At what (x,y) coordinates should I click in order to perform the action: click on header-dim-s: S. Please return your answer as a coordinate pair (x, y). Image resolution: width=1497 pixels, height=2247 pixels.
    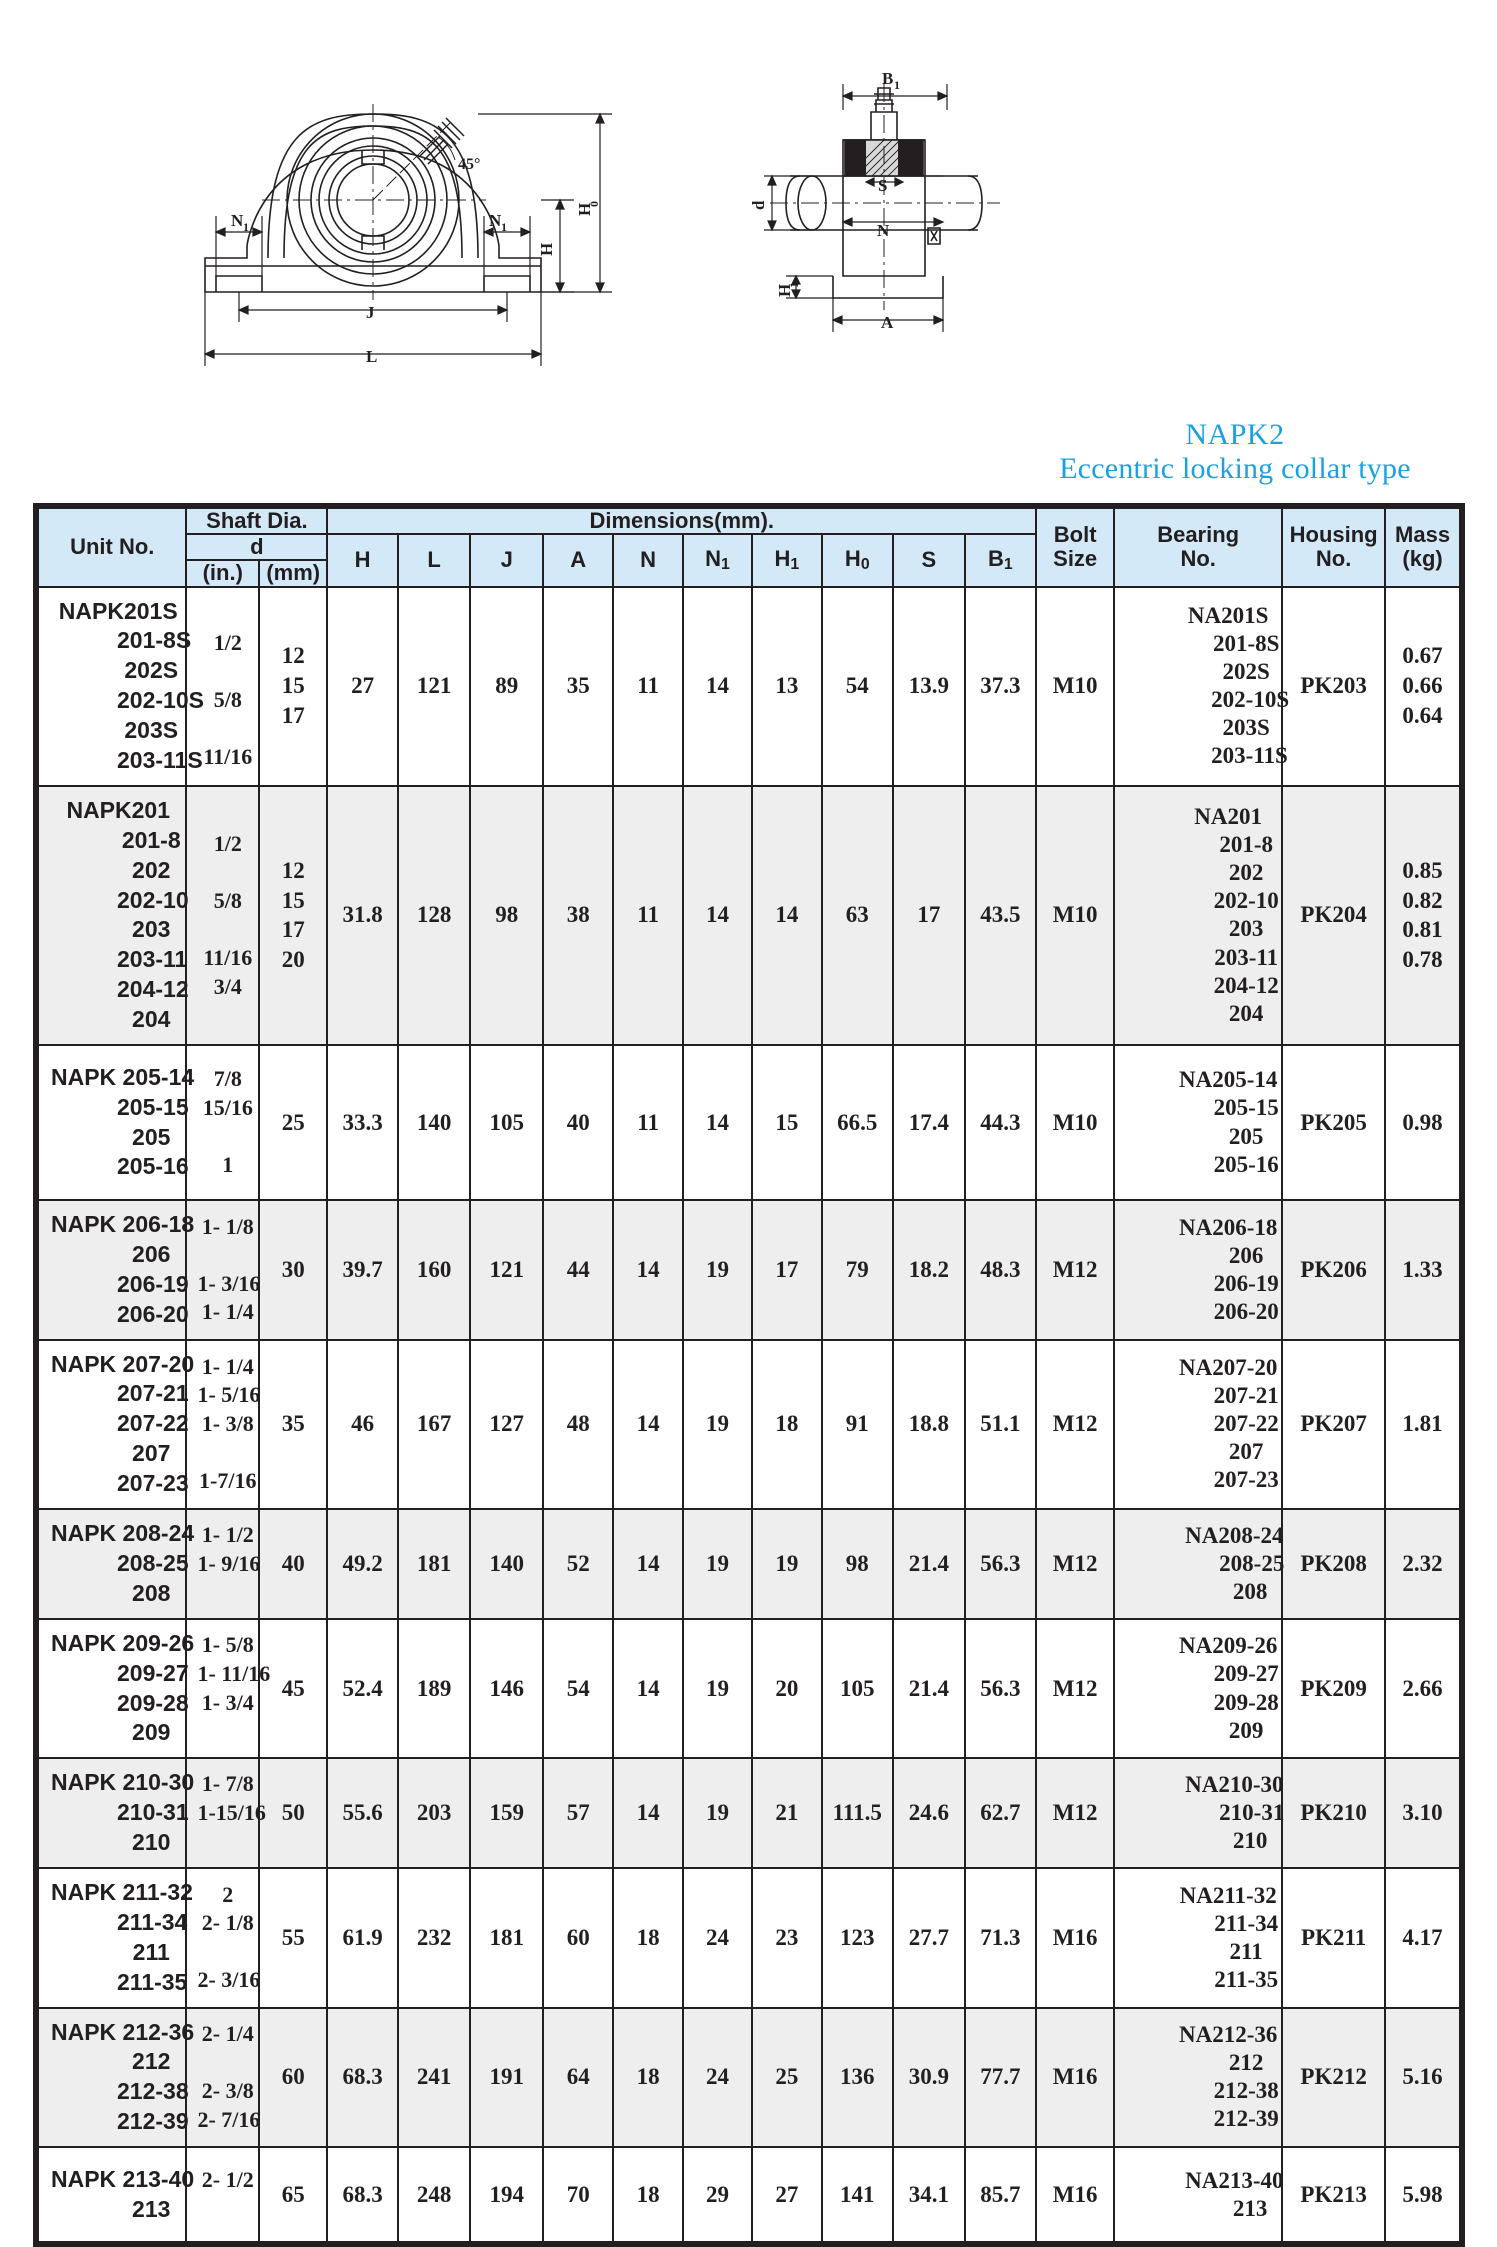
    Looking at the image, I should click on (929, 560).